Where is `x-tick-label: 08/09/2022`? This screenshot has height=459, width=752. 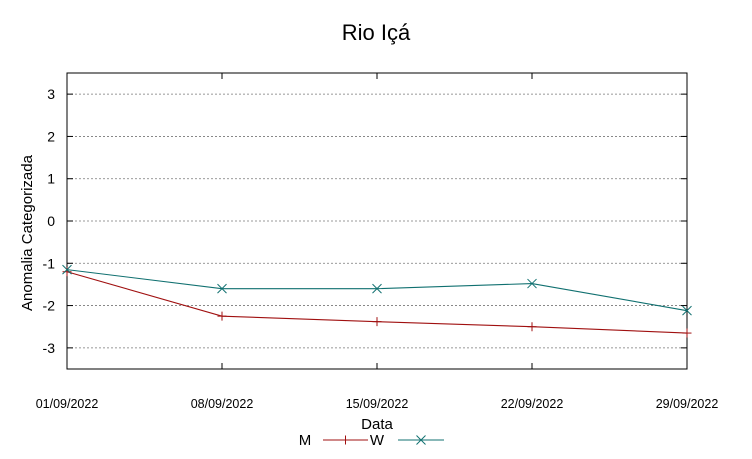
x-tick-label: 08/09/2022 is located at coordinates (222, 404).